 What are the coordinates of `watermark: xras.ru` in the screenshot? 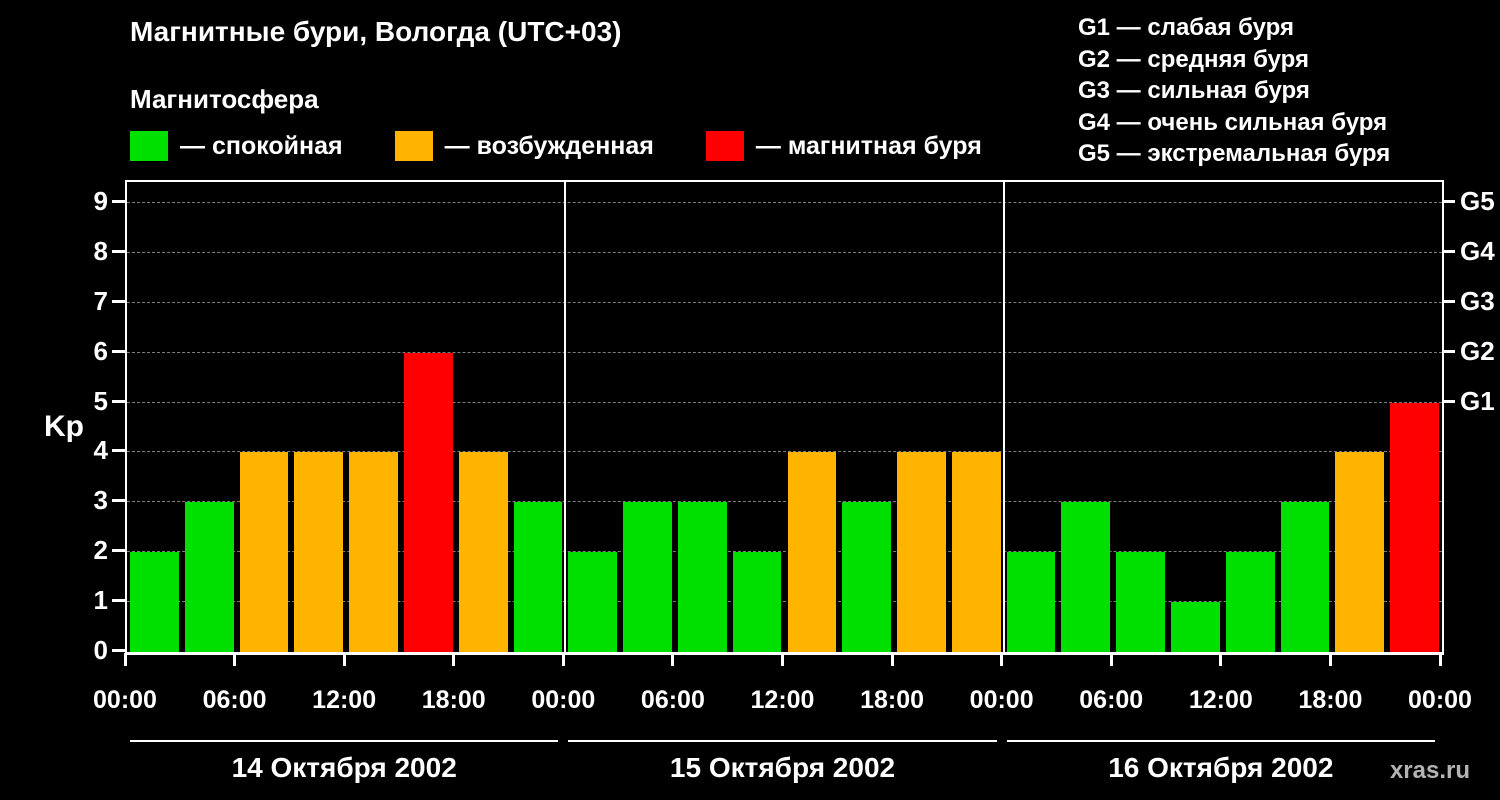 It's located at (1429, 770).